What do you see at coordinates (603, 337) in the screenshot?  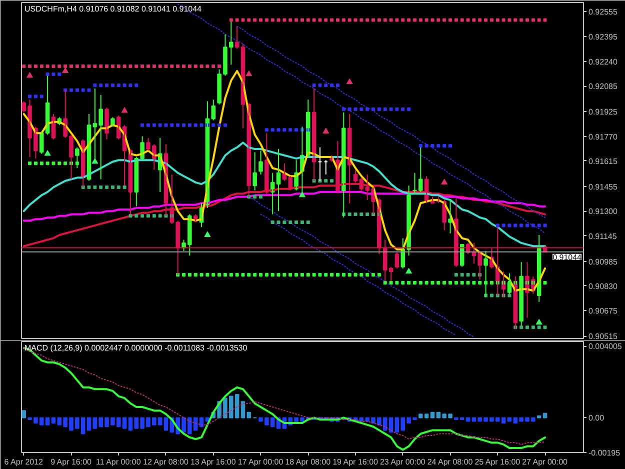 I see `y-tick-label: 0.90515` at bounding box center [603, 337].